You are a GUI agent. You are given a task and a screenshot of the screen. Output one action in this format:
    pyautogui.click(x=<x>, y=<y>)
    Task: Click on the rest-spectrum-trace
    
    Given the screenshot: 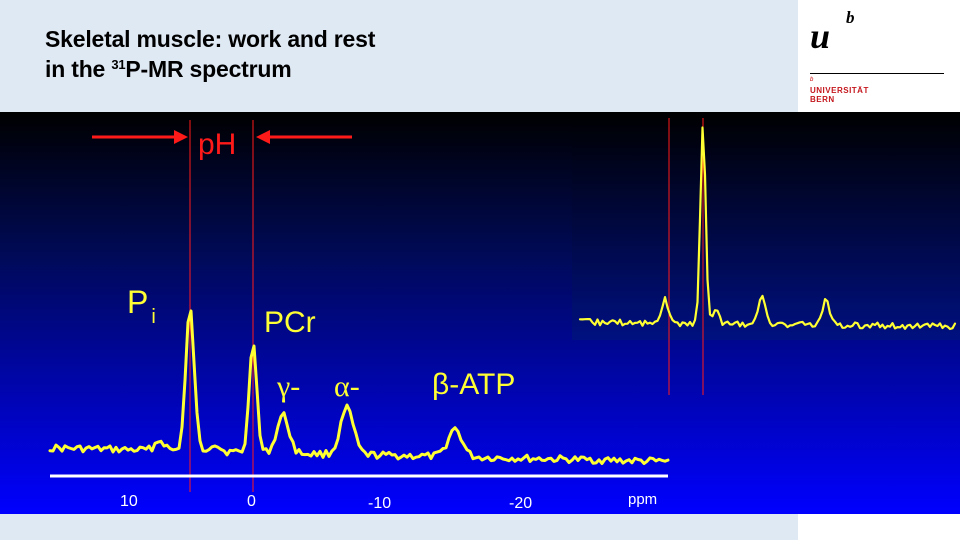 What is the action you would take?
    pyautogui.click(x=767, y=228)
    